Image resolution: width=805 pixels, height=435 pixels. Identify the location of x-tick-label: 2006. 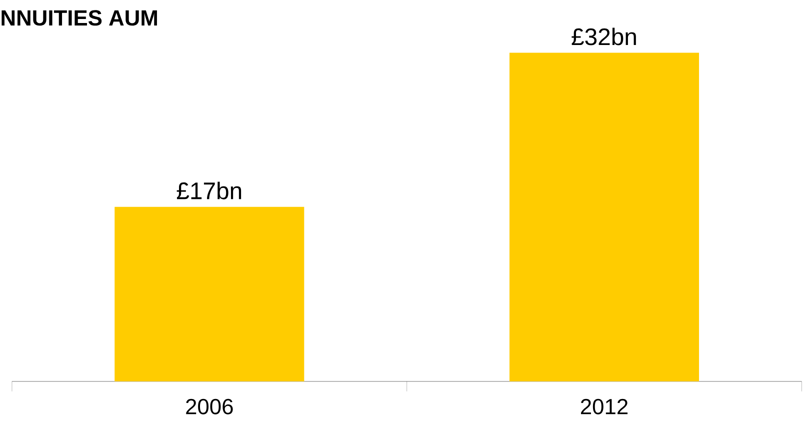
(209, 406).